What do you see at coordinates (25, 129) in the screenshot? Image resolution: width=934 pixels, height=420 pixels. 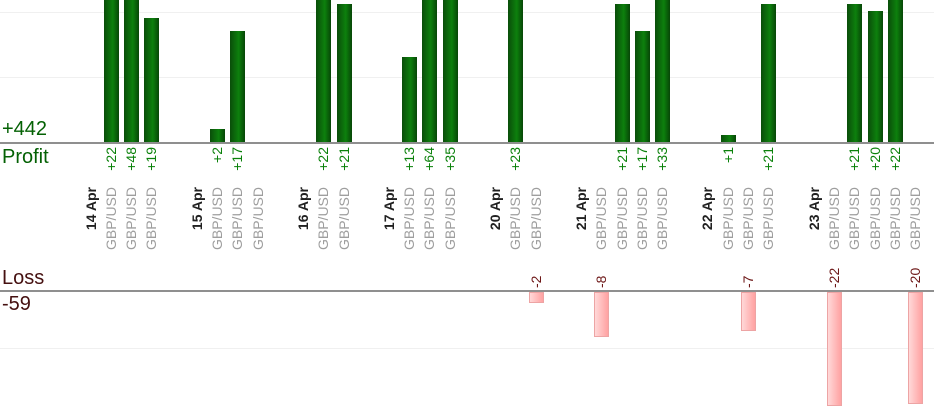 I see `profit-total-value: +442` at bounding box center [25, 129].